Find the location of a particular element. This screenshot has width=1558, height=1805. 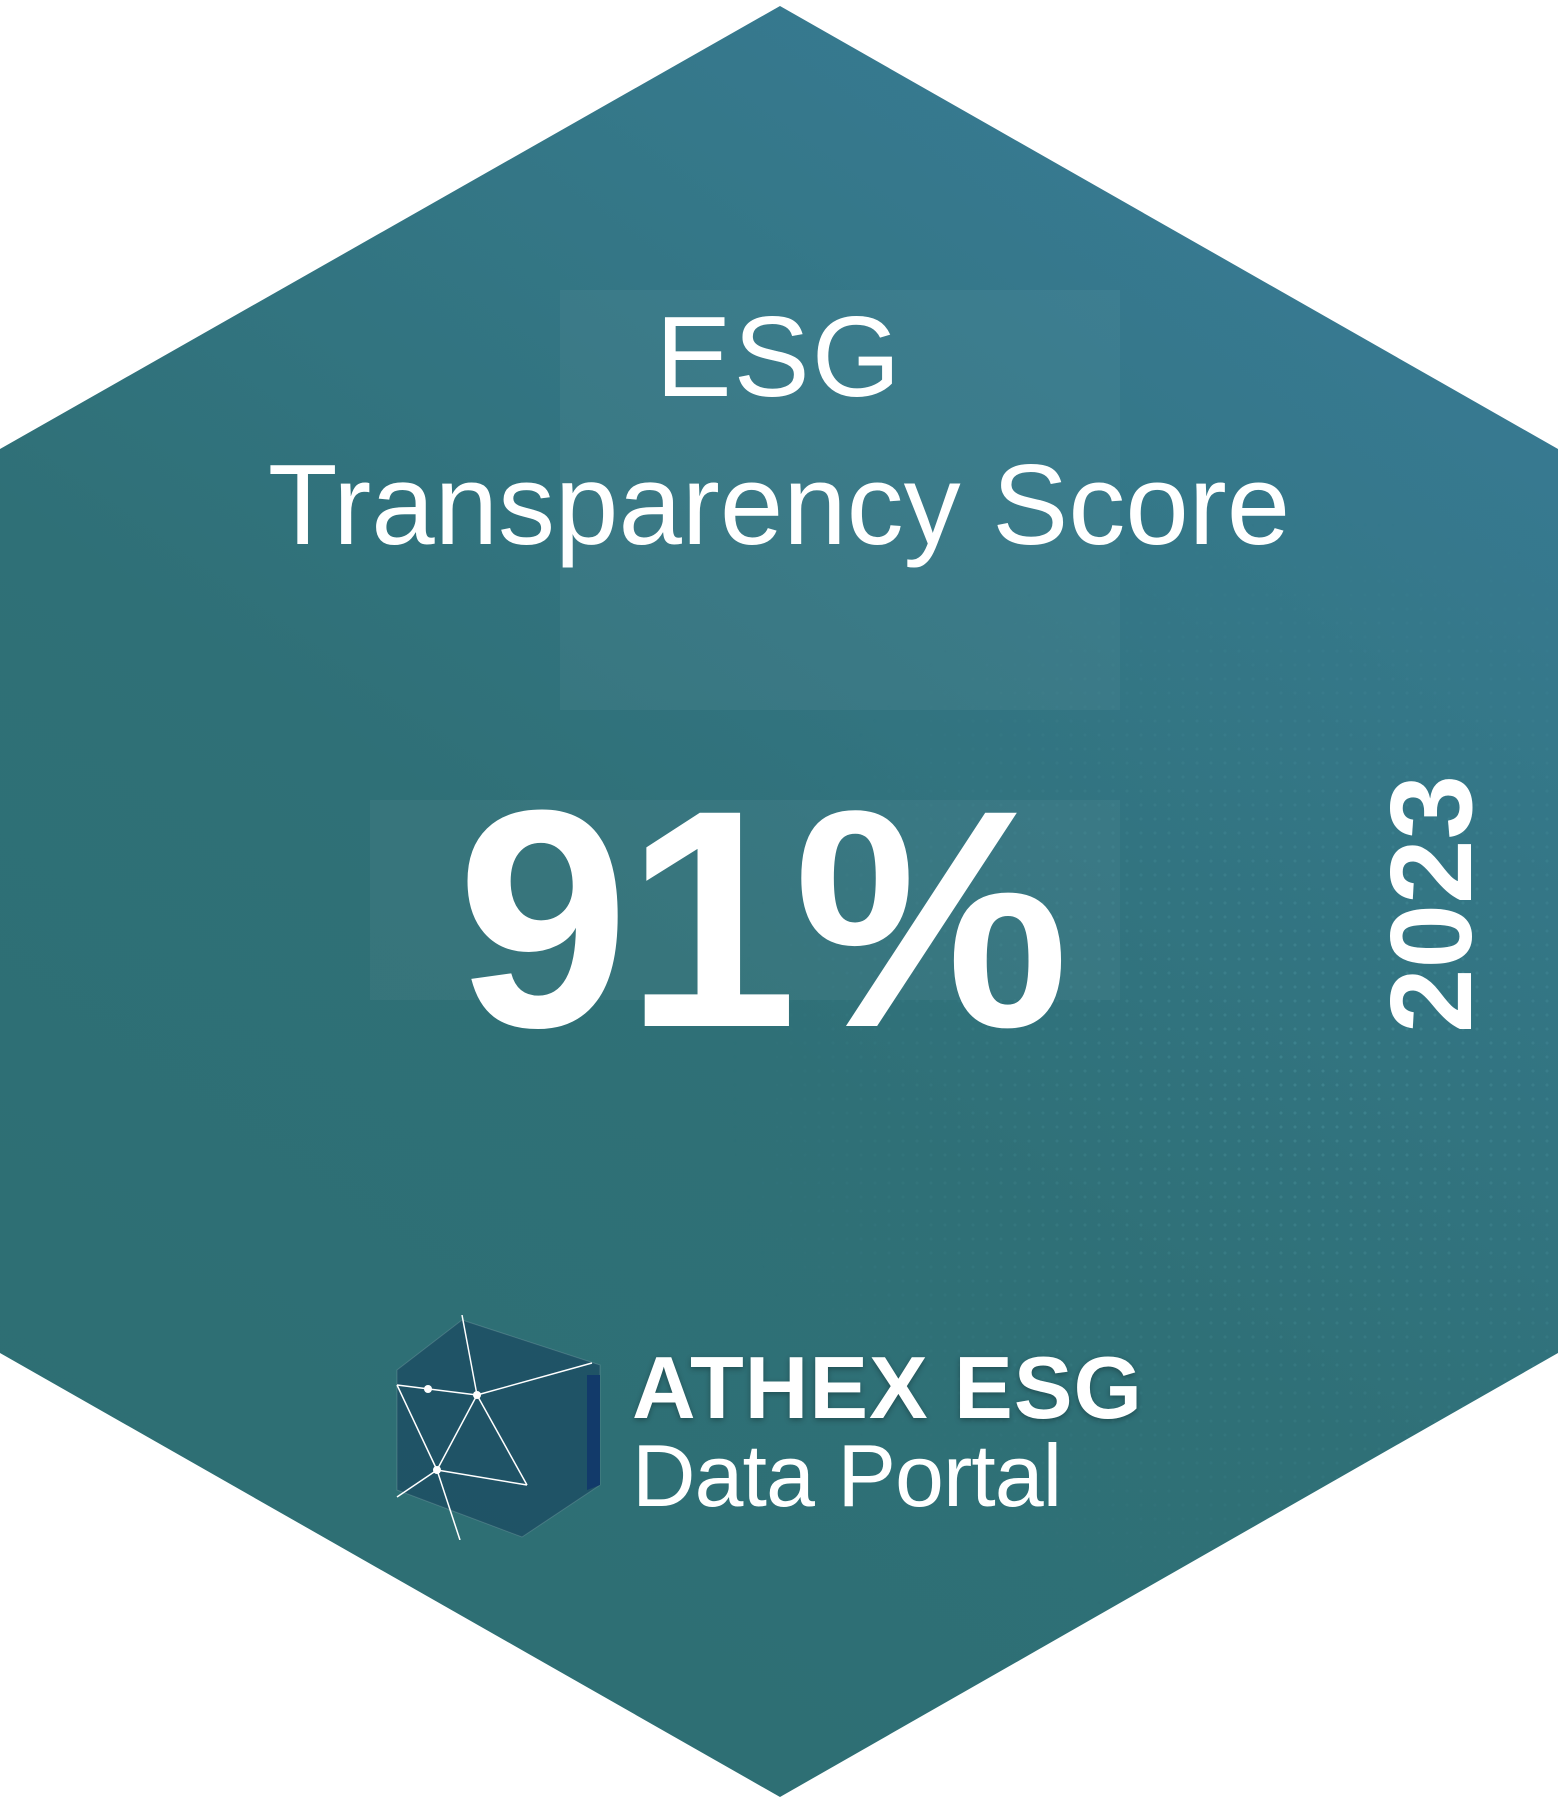

logo-nodes is located at coordinates (452, 1429).